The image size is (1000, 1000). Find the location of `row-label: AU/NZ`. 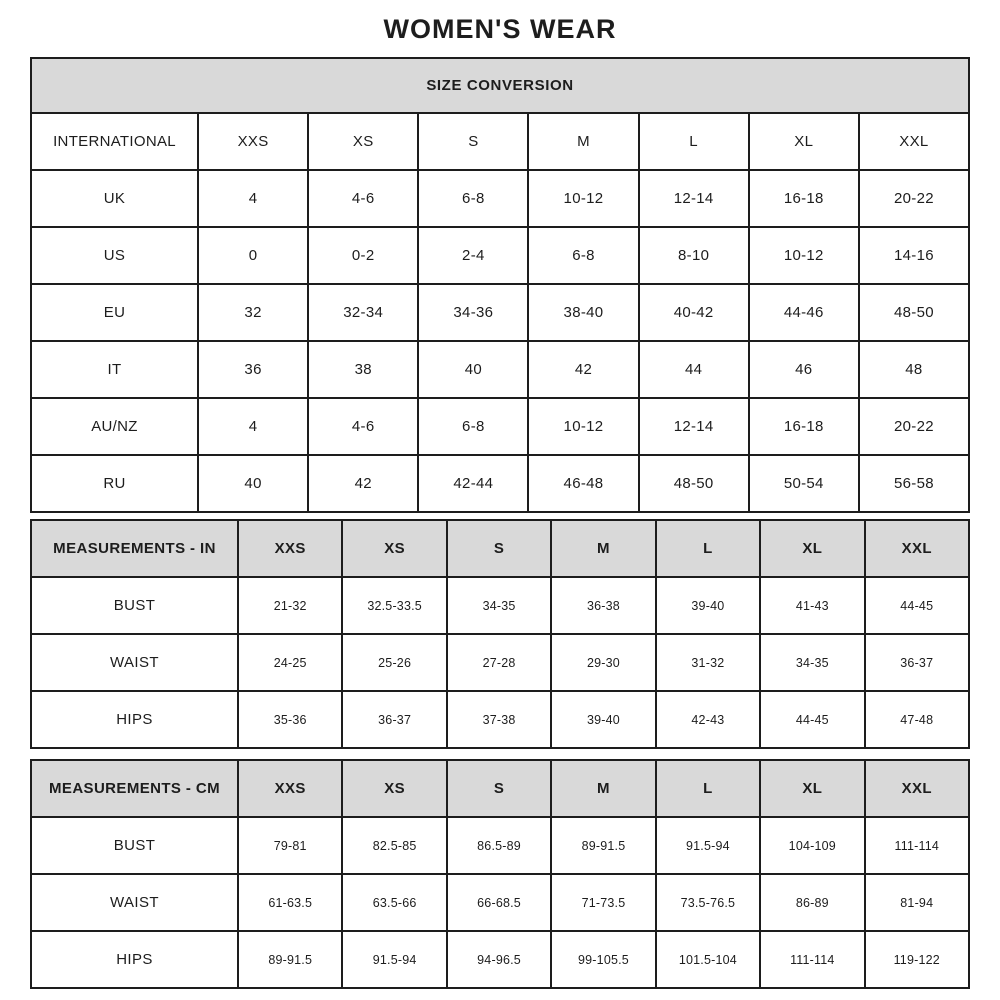

row-label: AU/NZ is located at coordinates (114, 426).